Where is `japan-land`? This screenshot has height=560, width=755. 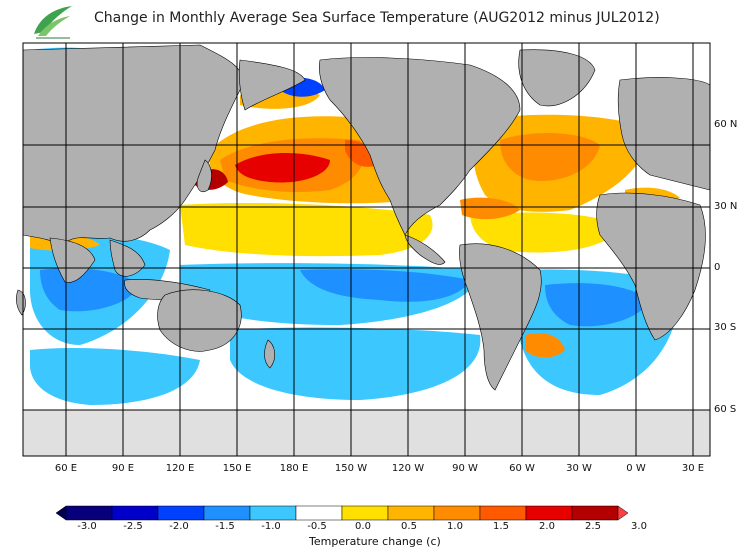 japan-land is located at coordinates (204, 175).